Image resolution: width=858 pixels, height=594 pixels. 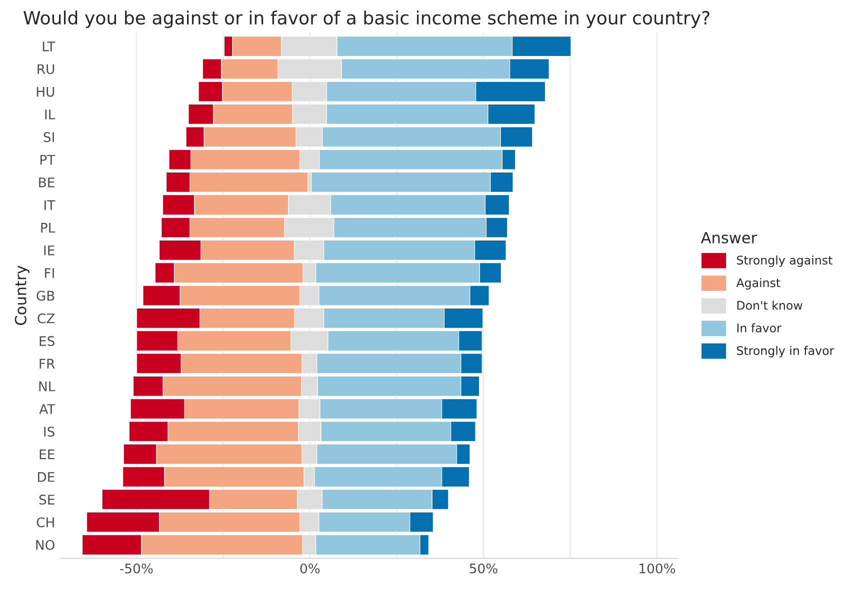 What do you see at coordinates (46, 477) in the screenshot?
I see `y-tick-label: DE` at bounding box center [46, 477].